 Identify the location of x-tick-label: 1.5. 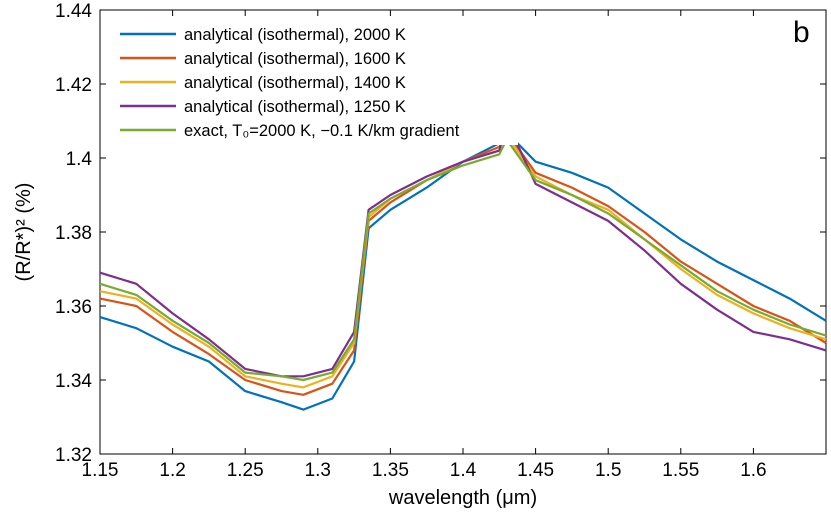
(608, 470).